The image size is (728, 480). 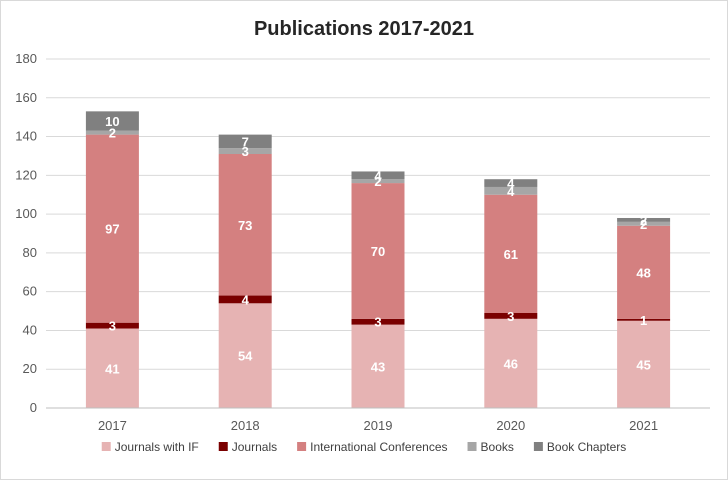 What do you see at coordinates (378, 447) in the screenshot?
I see `legend-label: International Conferences` at bounding box center [378, 447].